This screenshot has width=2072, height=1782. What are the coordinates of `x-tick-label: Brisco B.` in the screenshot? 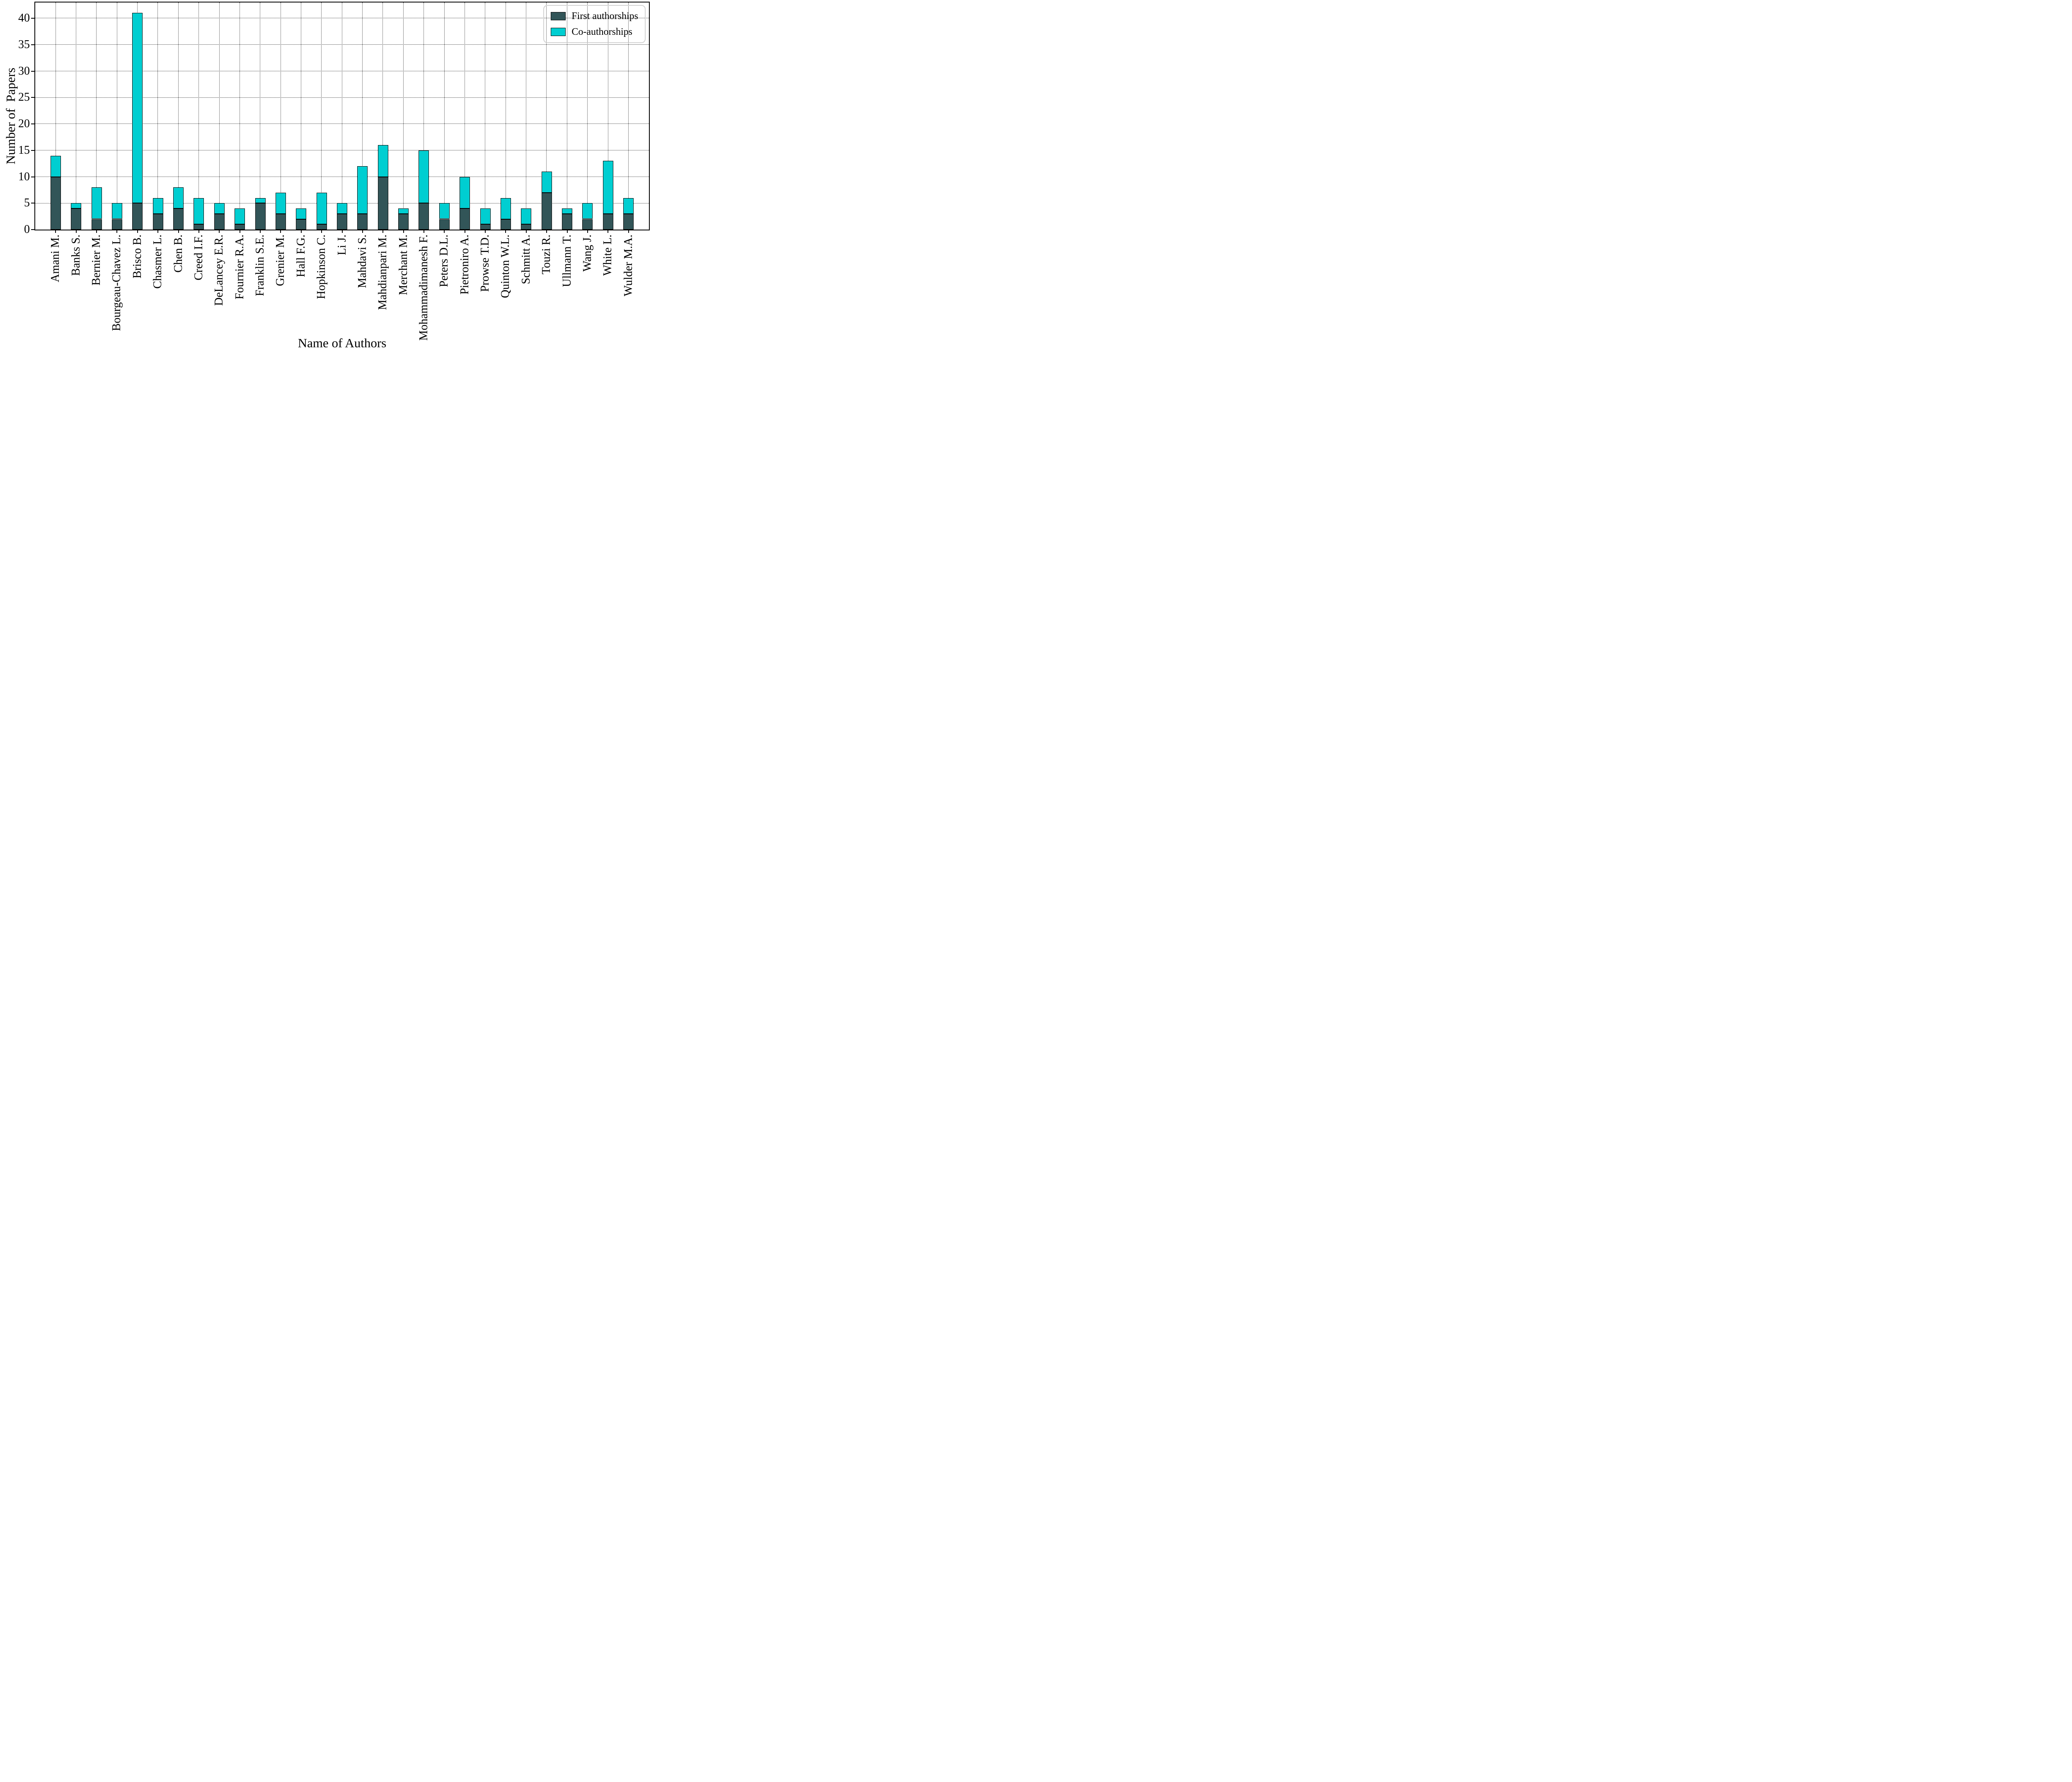 It's located at (137, 256).